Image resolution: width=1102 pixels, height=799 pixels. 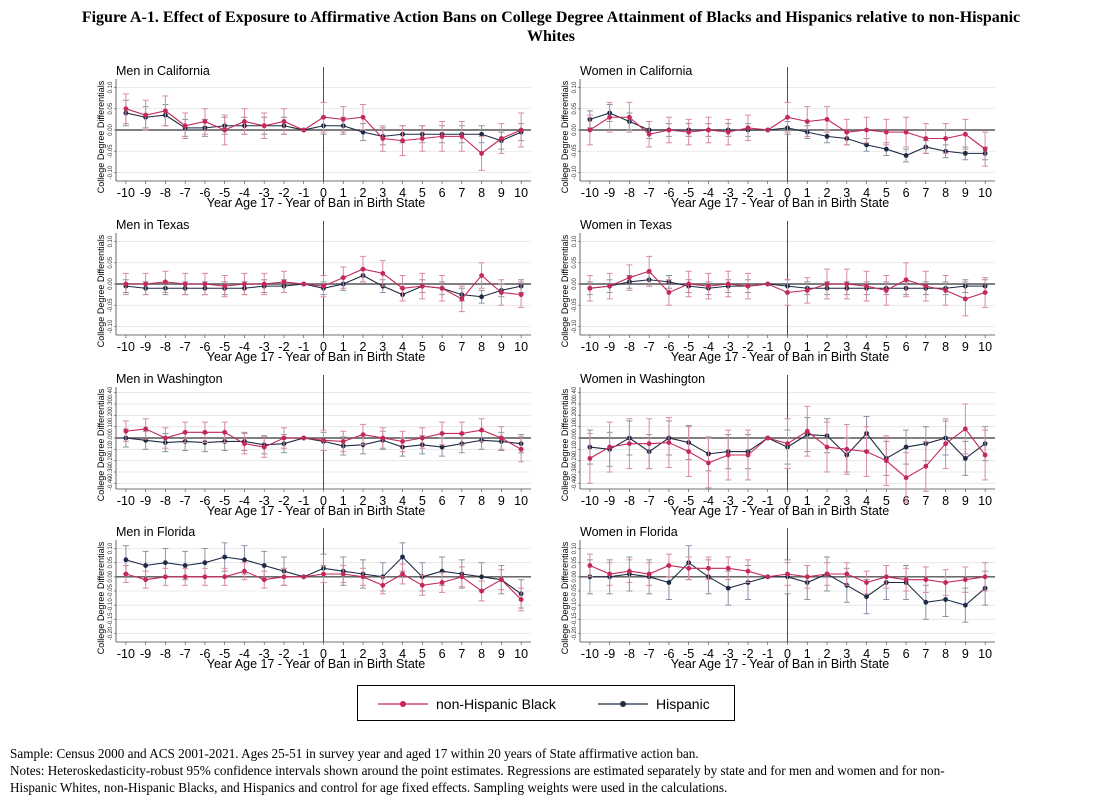 What do you see at coordinates (886, 501) in the screenshot?
I see `x-tick-label: 5` at bounding box center [886, 501].